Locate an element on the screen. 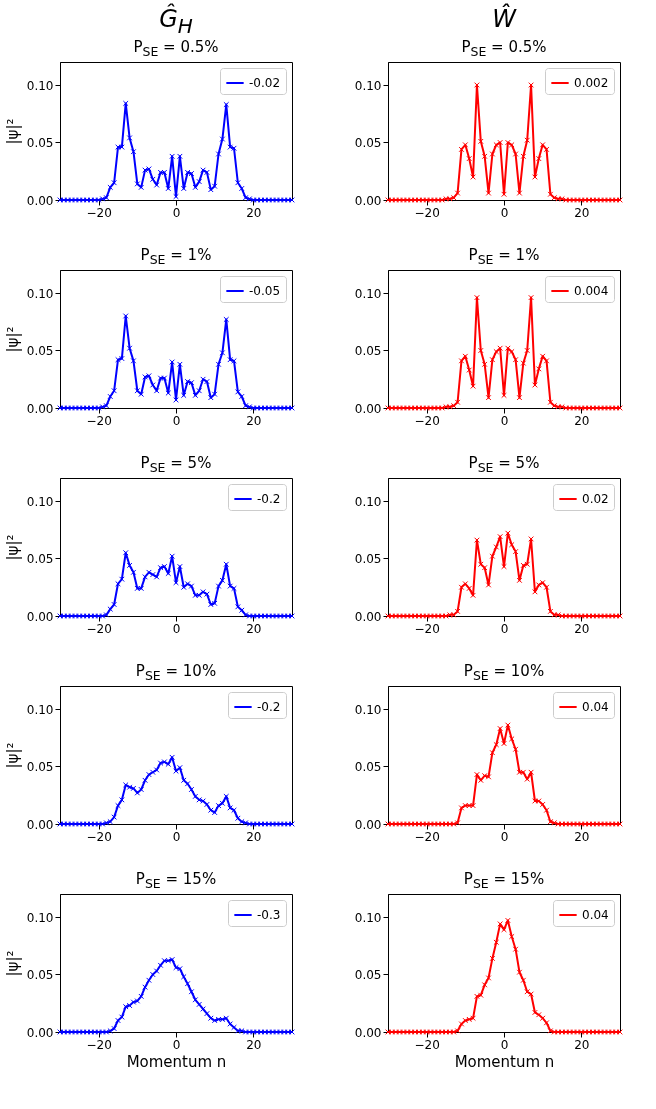 The image size is (656, 1109). legend-label: 0.02 is located at coordinates (595, 499).